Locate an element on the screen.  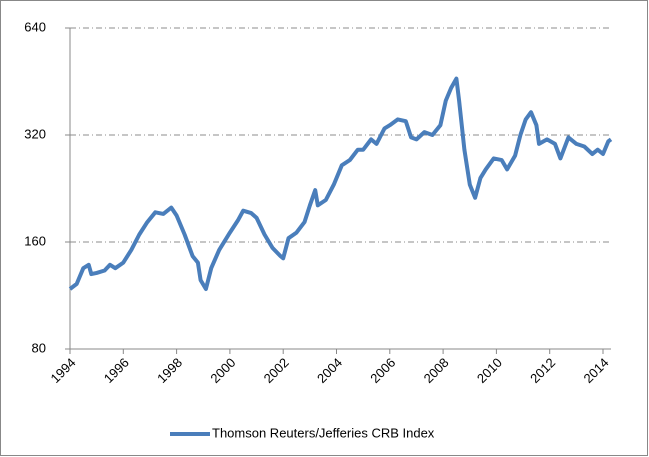
y-tick-label: 80 is located at coordinates (39, 347).